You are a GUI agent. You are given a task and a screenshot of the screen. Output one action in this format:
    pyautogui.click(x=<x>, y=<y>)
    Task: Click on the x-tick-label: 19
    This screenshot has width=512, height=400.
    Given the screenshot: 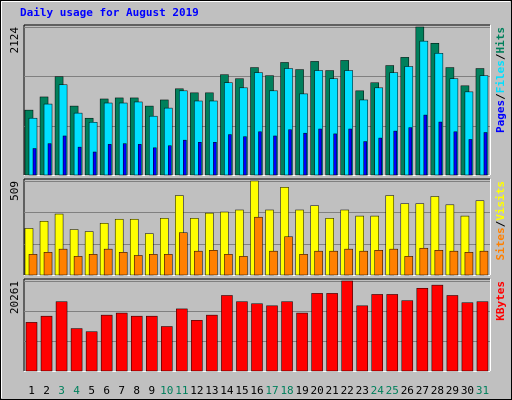 What is the action you would take?
    pyautogui.click(x=301, y=390)
    